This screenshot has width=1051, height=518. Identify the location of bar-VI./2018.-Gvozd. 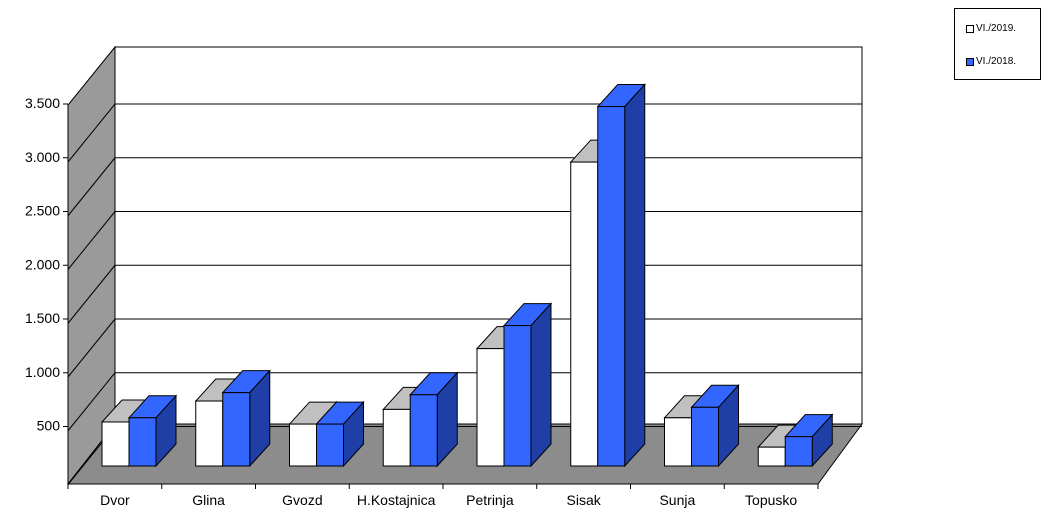
(330, 445).